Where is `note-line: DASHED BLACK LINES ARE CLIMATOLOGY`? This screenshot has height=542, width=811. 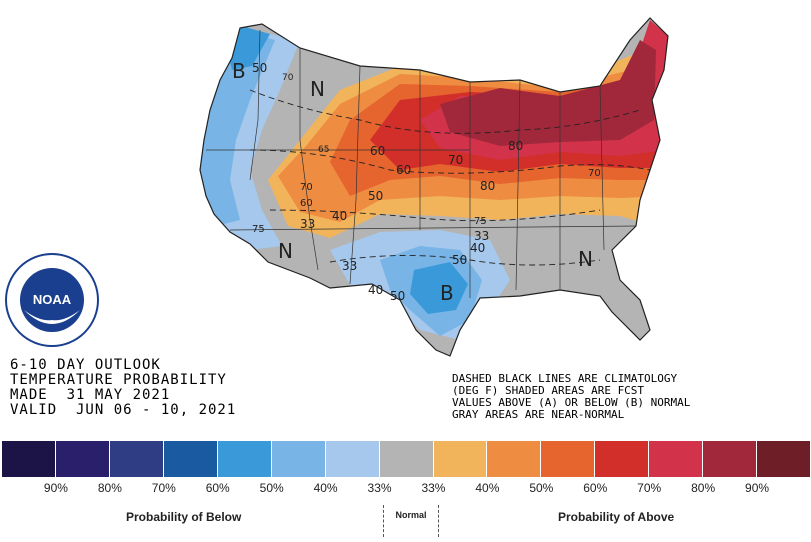 note-line: DASHED BLACK LINES ARE CLIMATOLOGY is located at coordinates (565, 378).